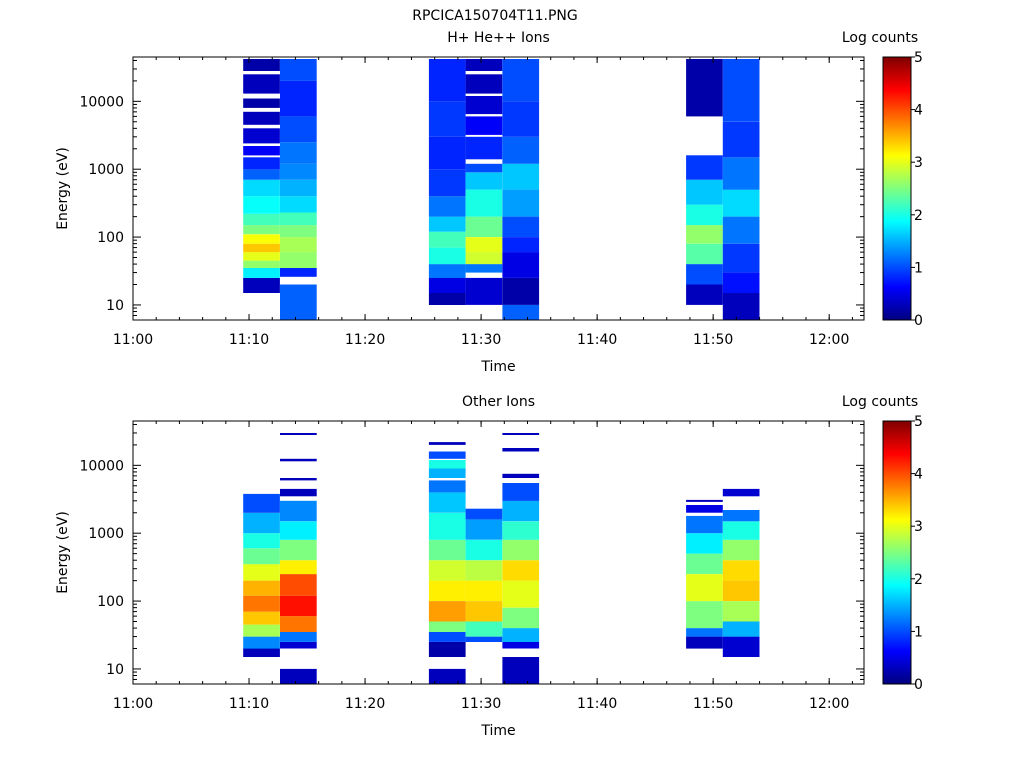 The width and height of the screenshot is (1024, 768). Describe the element at coordinates (133, 340) in the screenshot. I see `x-tick-label: 11:00` at that location.